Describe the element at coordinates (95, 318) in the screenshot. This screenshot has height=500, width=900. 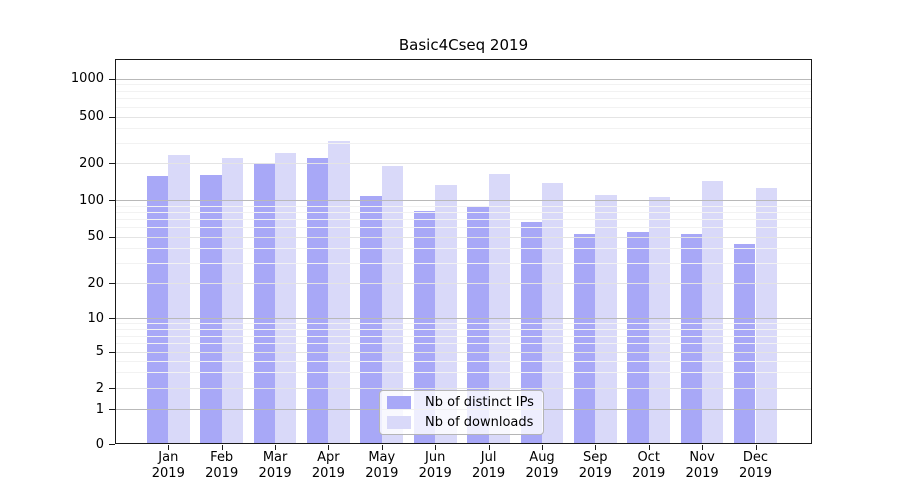
I see `y-tick-label-10: 10` at that location.